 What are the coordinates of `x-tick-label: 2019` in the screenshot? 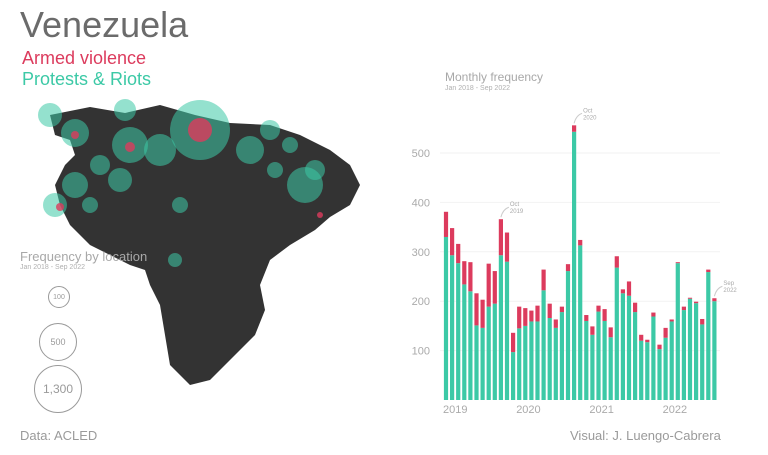 It's located at (455, 410).